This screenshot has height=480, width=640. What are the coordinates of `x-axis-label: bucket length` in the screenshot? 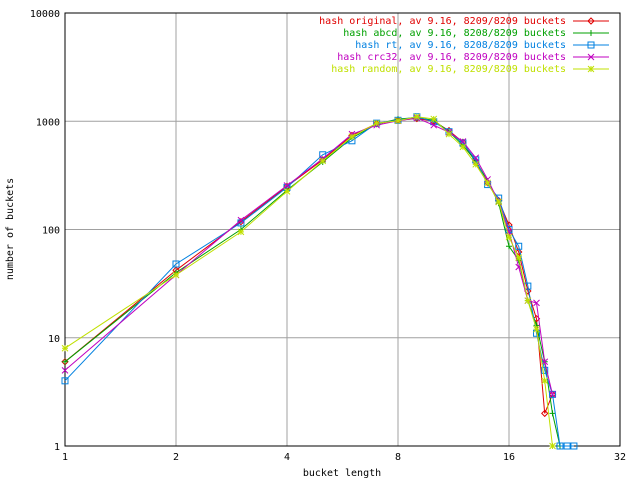 It's located at (342, 473).